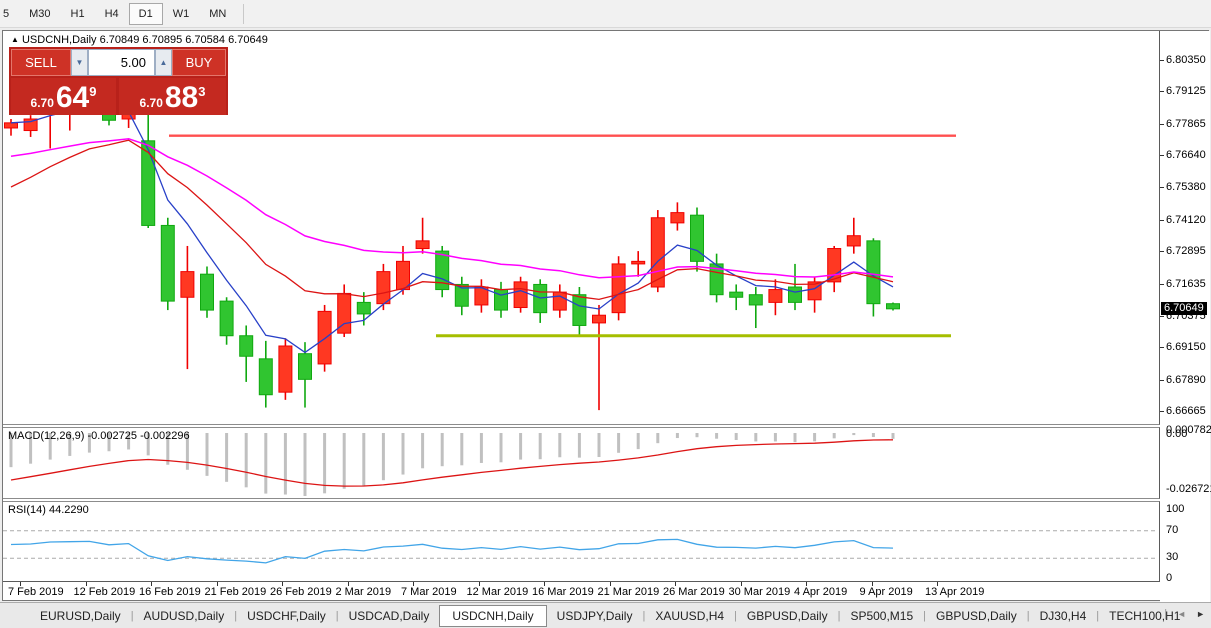 This screenshot has width=1211, height=628. What do you see at coordinates (594, 615) in the screenshot?
I see `tab-usdjpy-daily: USDJPY,Daily` at bounding box center [594, 615].